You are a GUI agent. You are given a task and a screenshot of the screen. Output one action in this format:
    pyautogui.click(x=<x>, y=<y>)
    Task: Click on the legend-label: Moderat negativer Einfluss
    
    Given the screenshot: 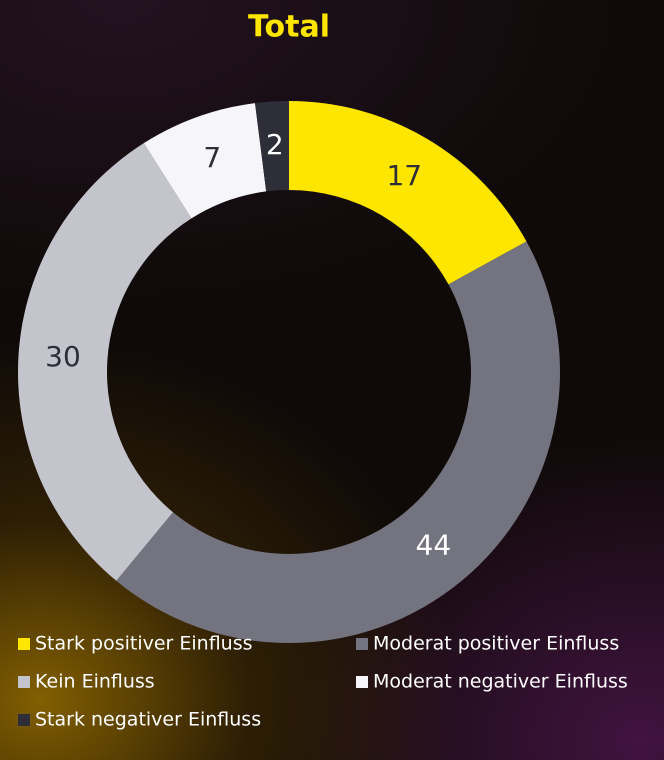 What is the action you would take?
    pyautogui.click(x=500, y=682)
    